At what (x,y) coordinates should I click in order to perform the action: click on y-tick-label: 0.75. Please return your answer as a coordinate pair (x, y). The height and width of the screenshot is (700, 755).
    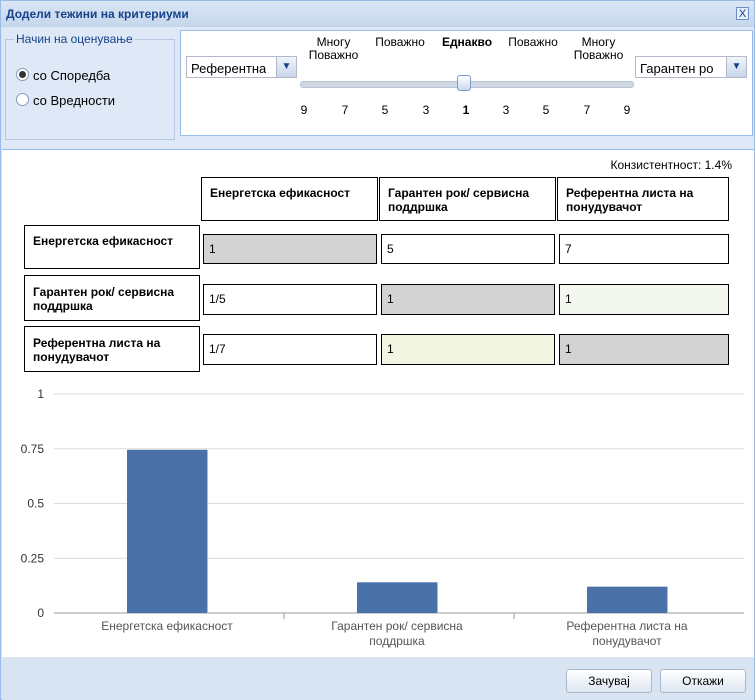
    Looking at the image, I should click on (33, 449).